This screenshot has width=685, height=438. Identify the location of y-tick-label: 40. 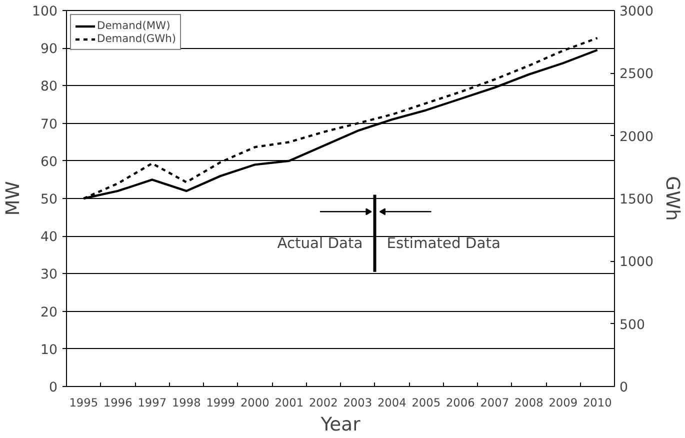
(49, 238).